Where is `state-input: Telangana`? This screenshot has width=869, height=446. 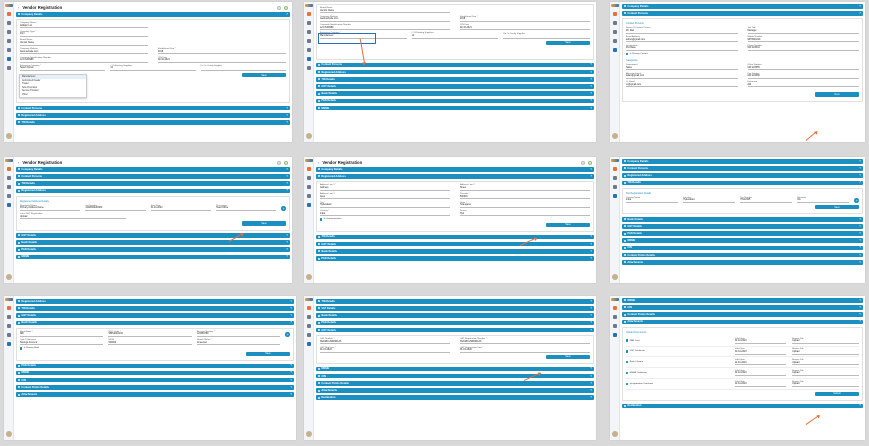 state-input: Telangana is located at coordinates (525, 206).